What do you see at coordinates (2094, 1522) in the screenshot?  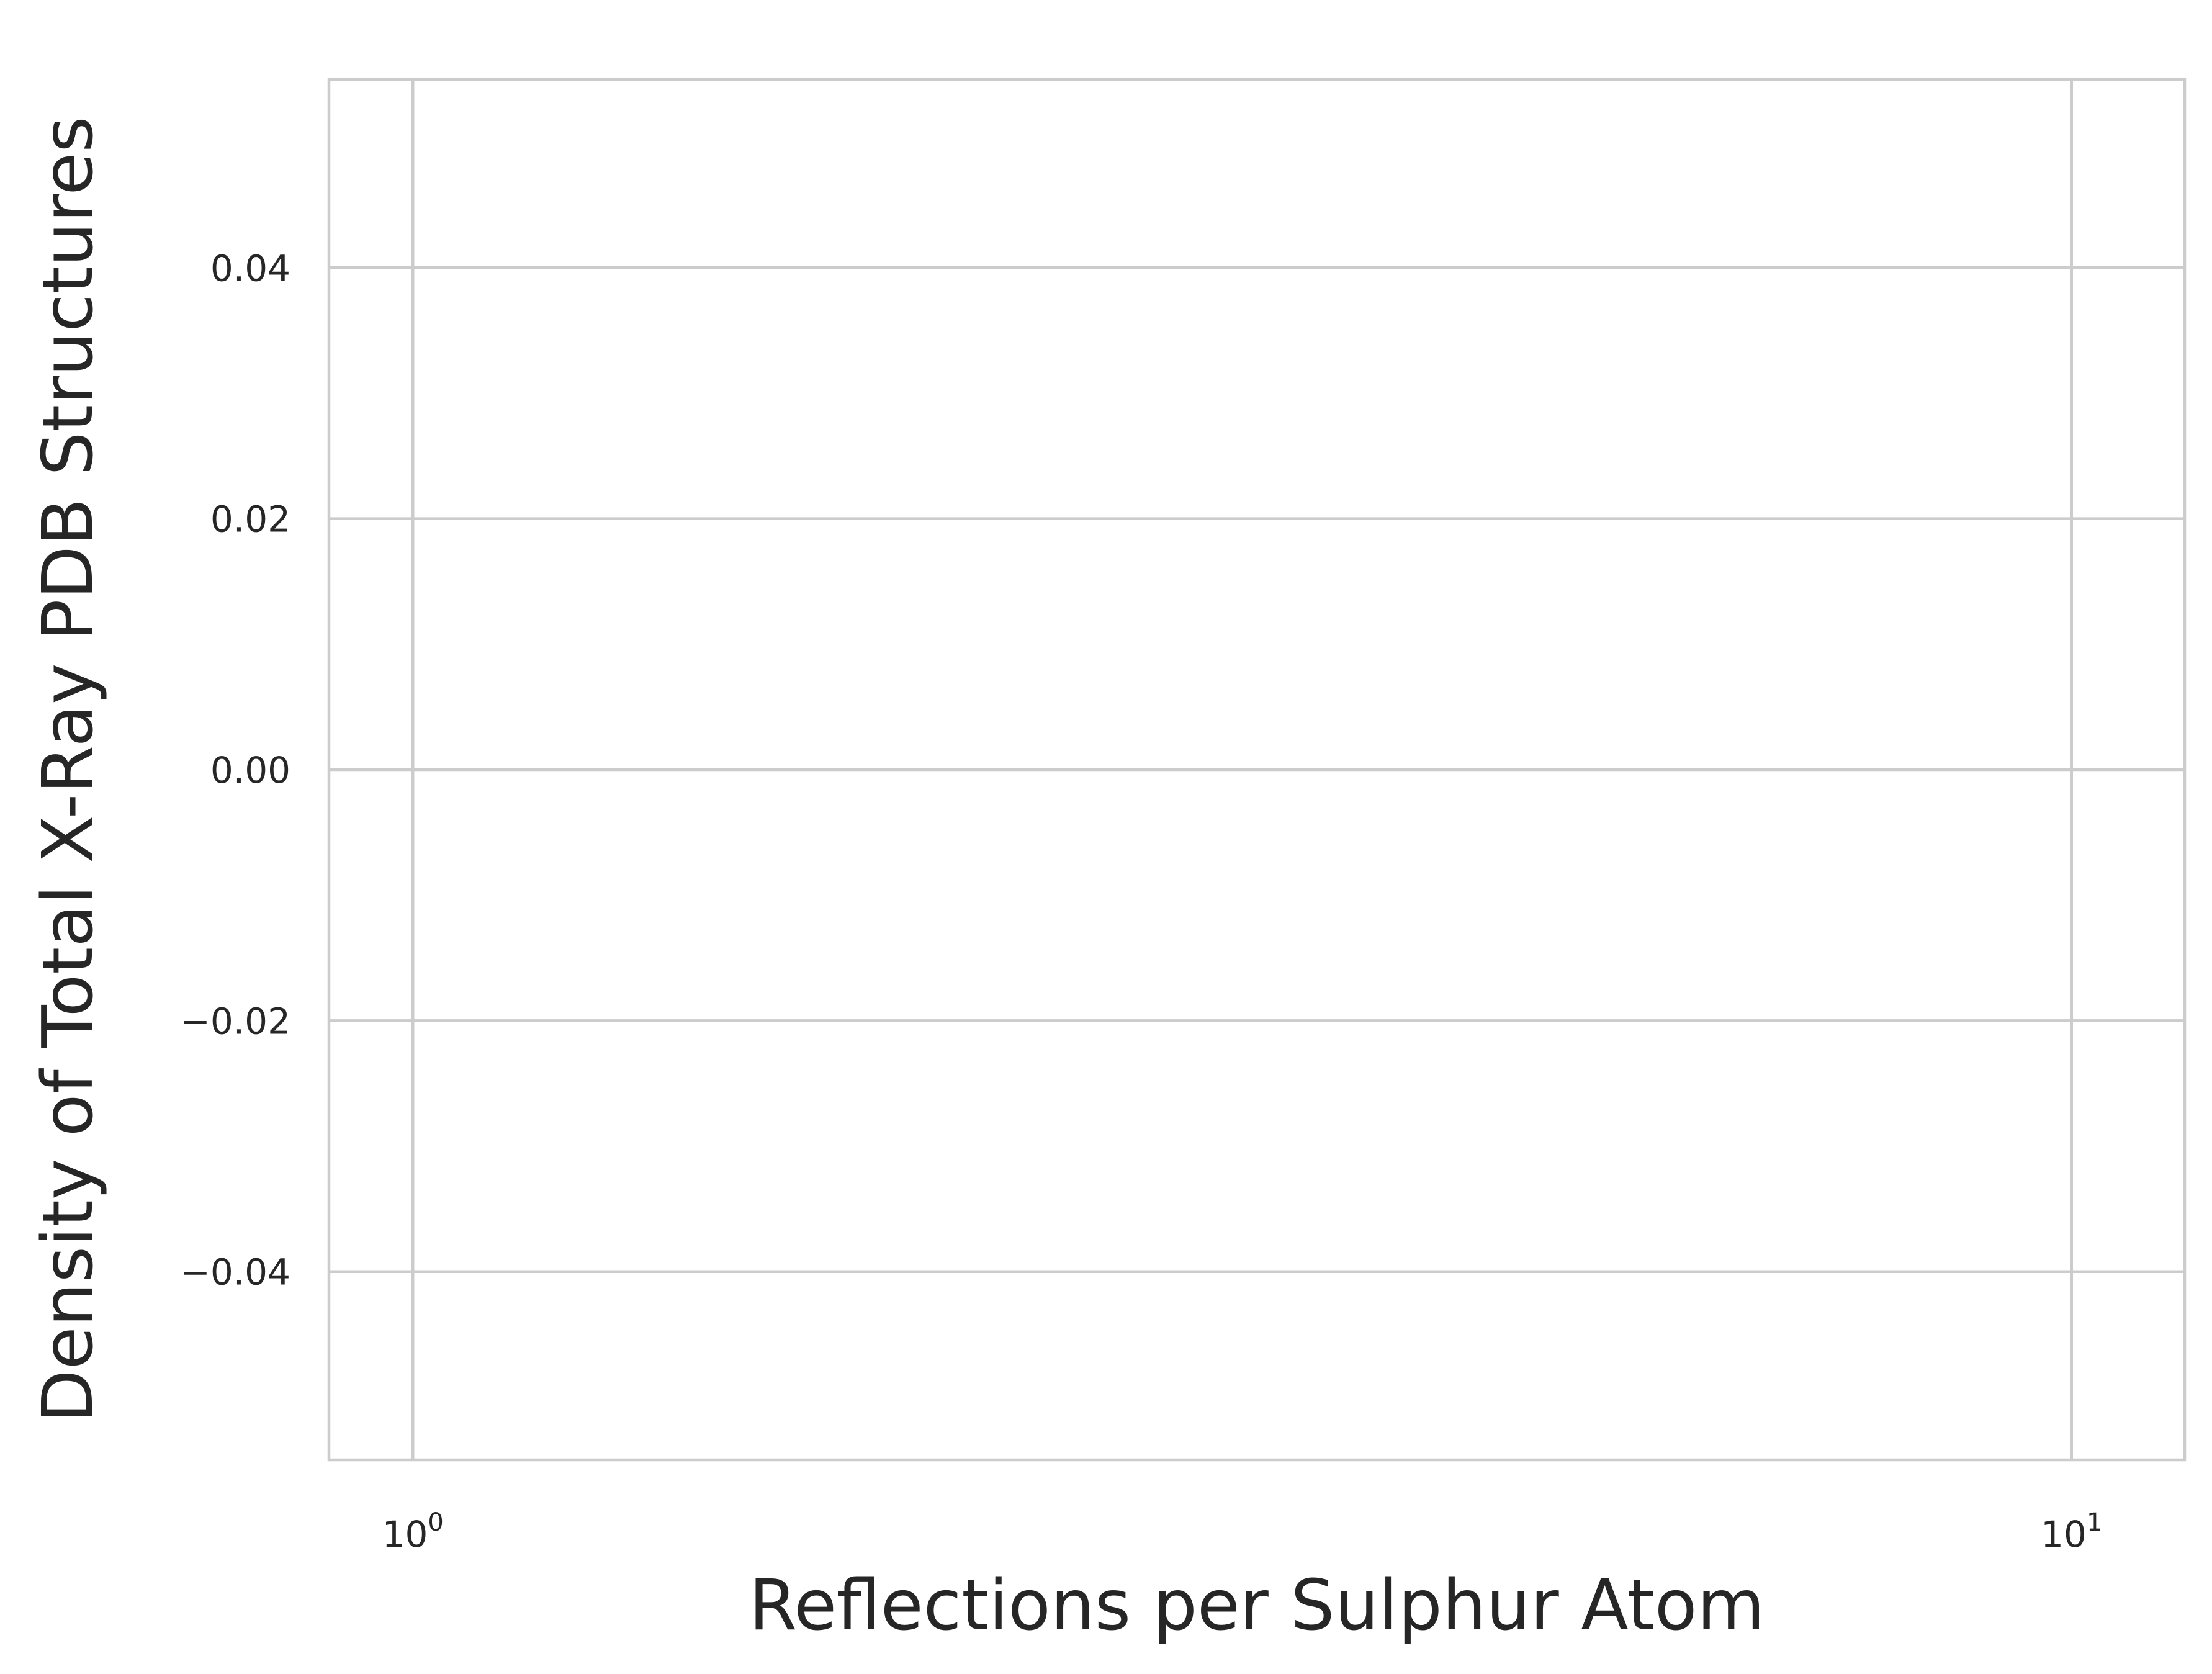 I see `x-tick-exponent: 1` at bounding box center [2094, 1522].